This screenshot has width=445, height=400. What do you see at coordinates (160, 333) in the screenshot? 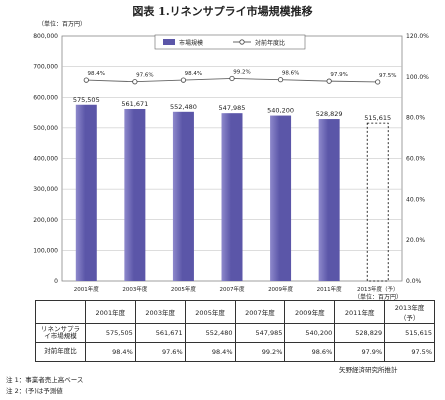
I see `table-cell: 561,671` at bounding box center [160, 333].